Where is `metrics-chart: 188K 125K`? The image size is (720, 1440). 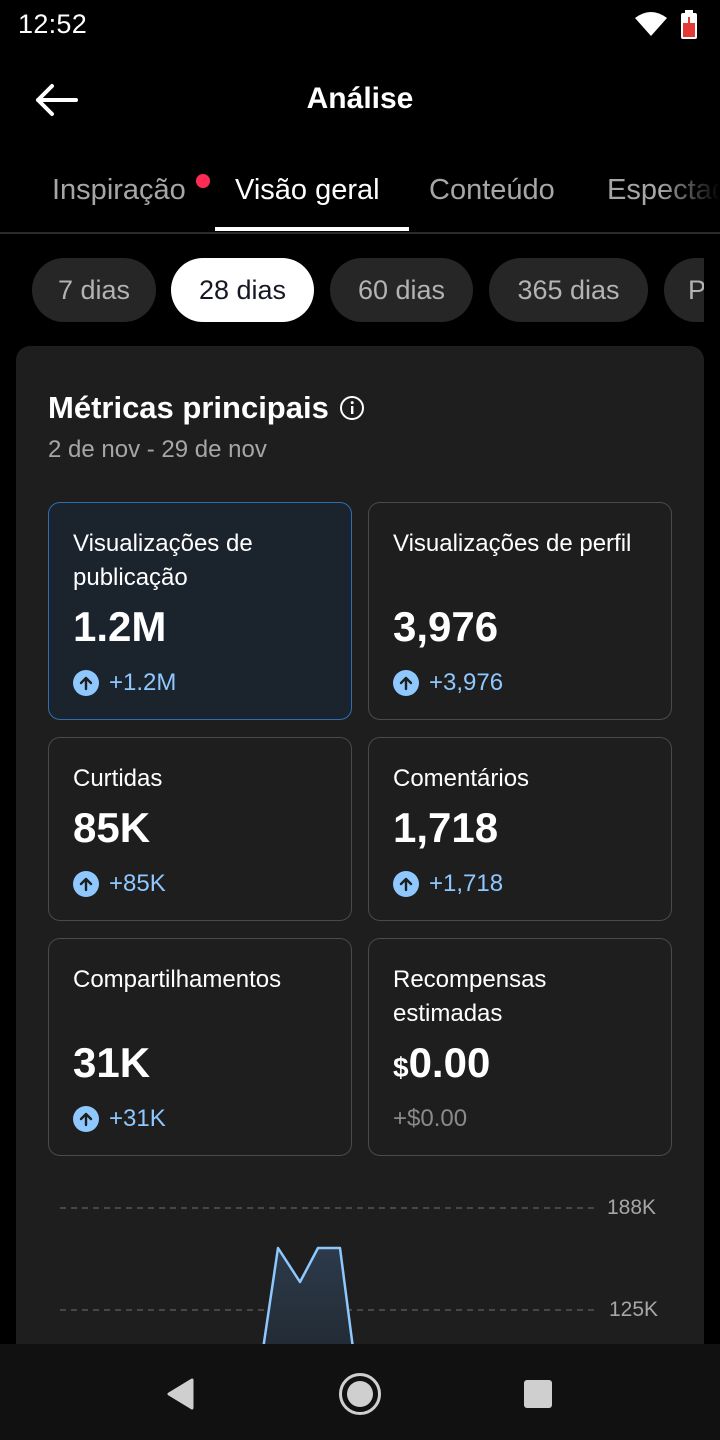 metrics-chart: 188K 125K is located at coordinates (360, 1271).